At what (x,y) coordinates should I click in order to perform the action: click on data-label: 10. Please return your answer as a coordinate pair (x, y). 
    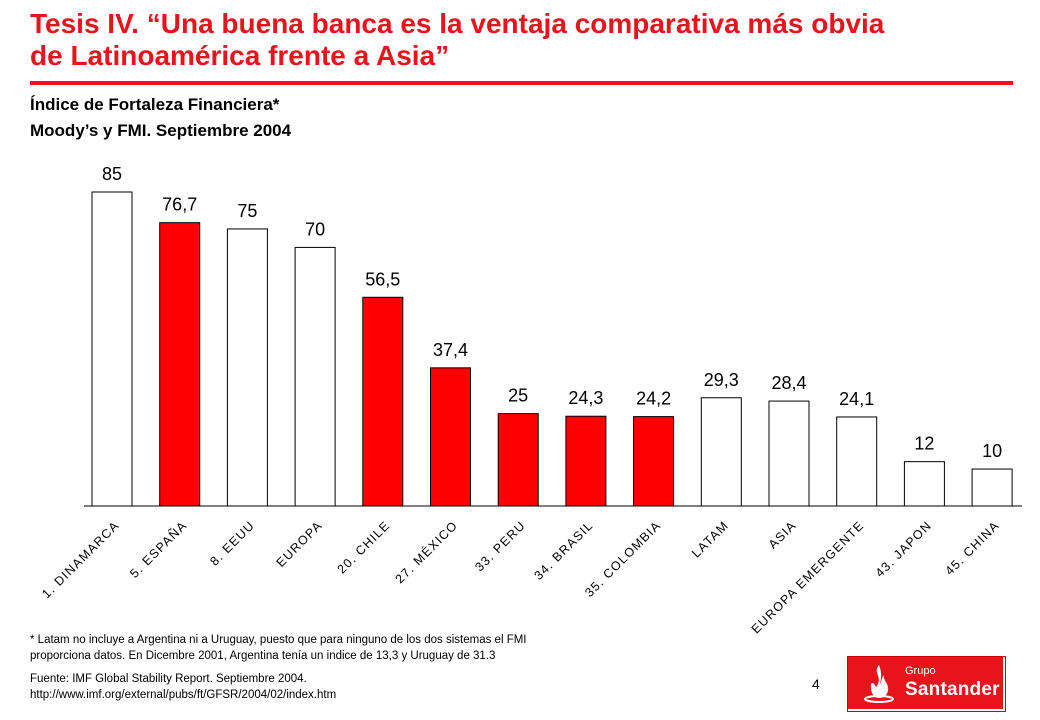
    Looking at the image, I should click on (992, 451).